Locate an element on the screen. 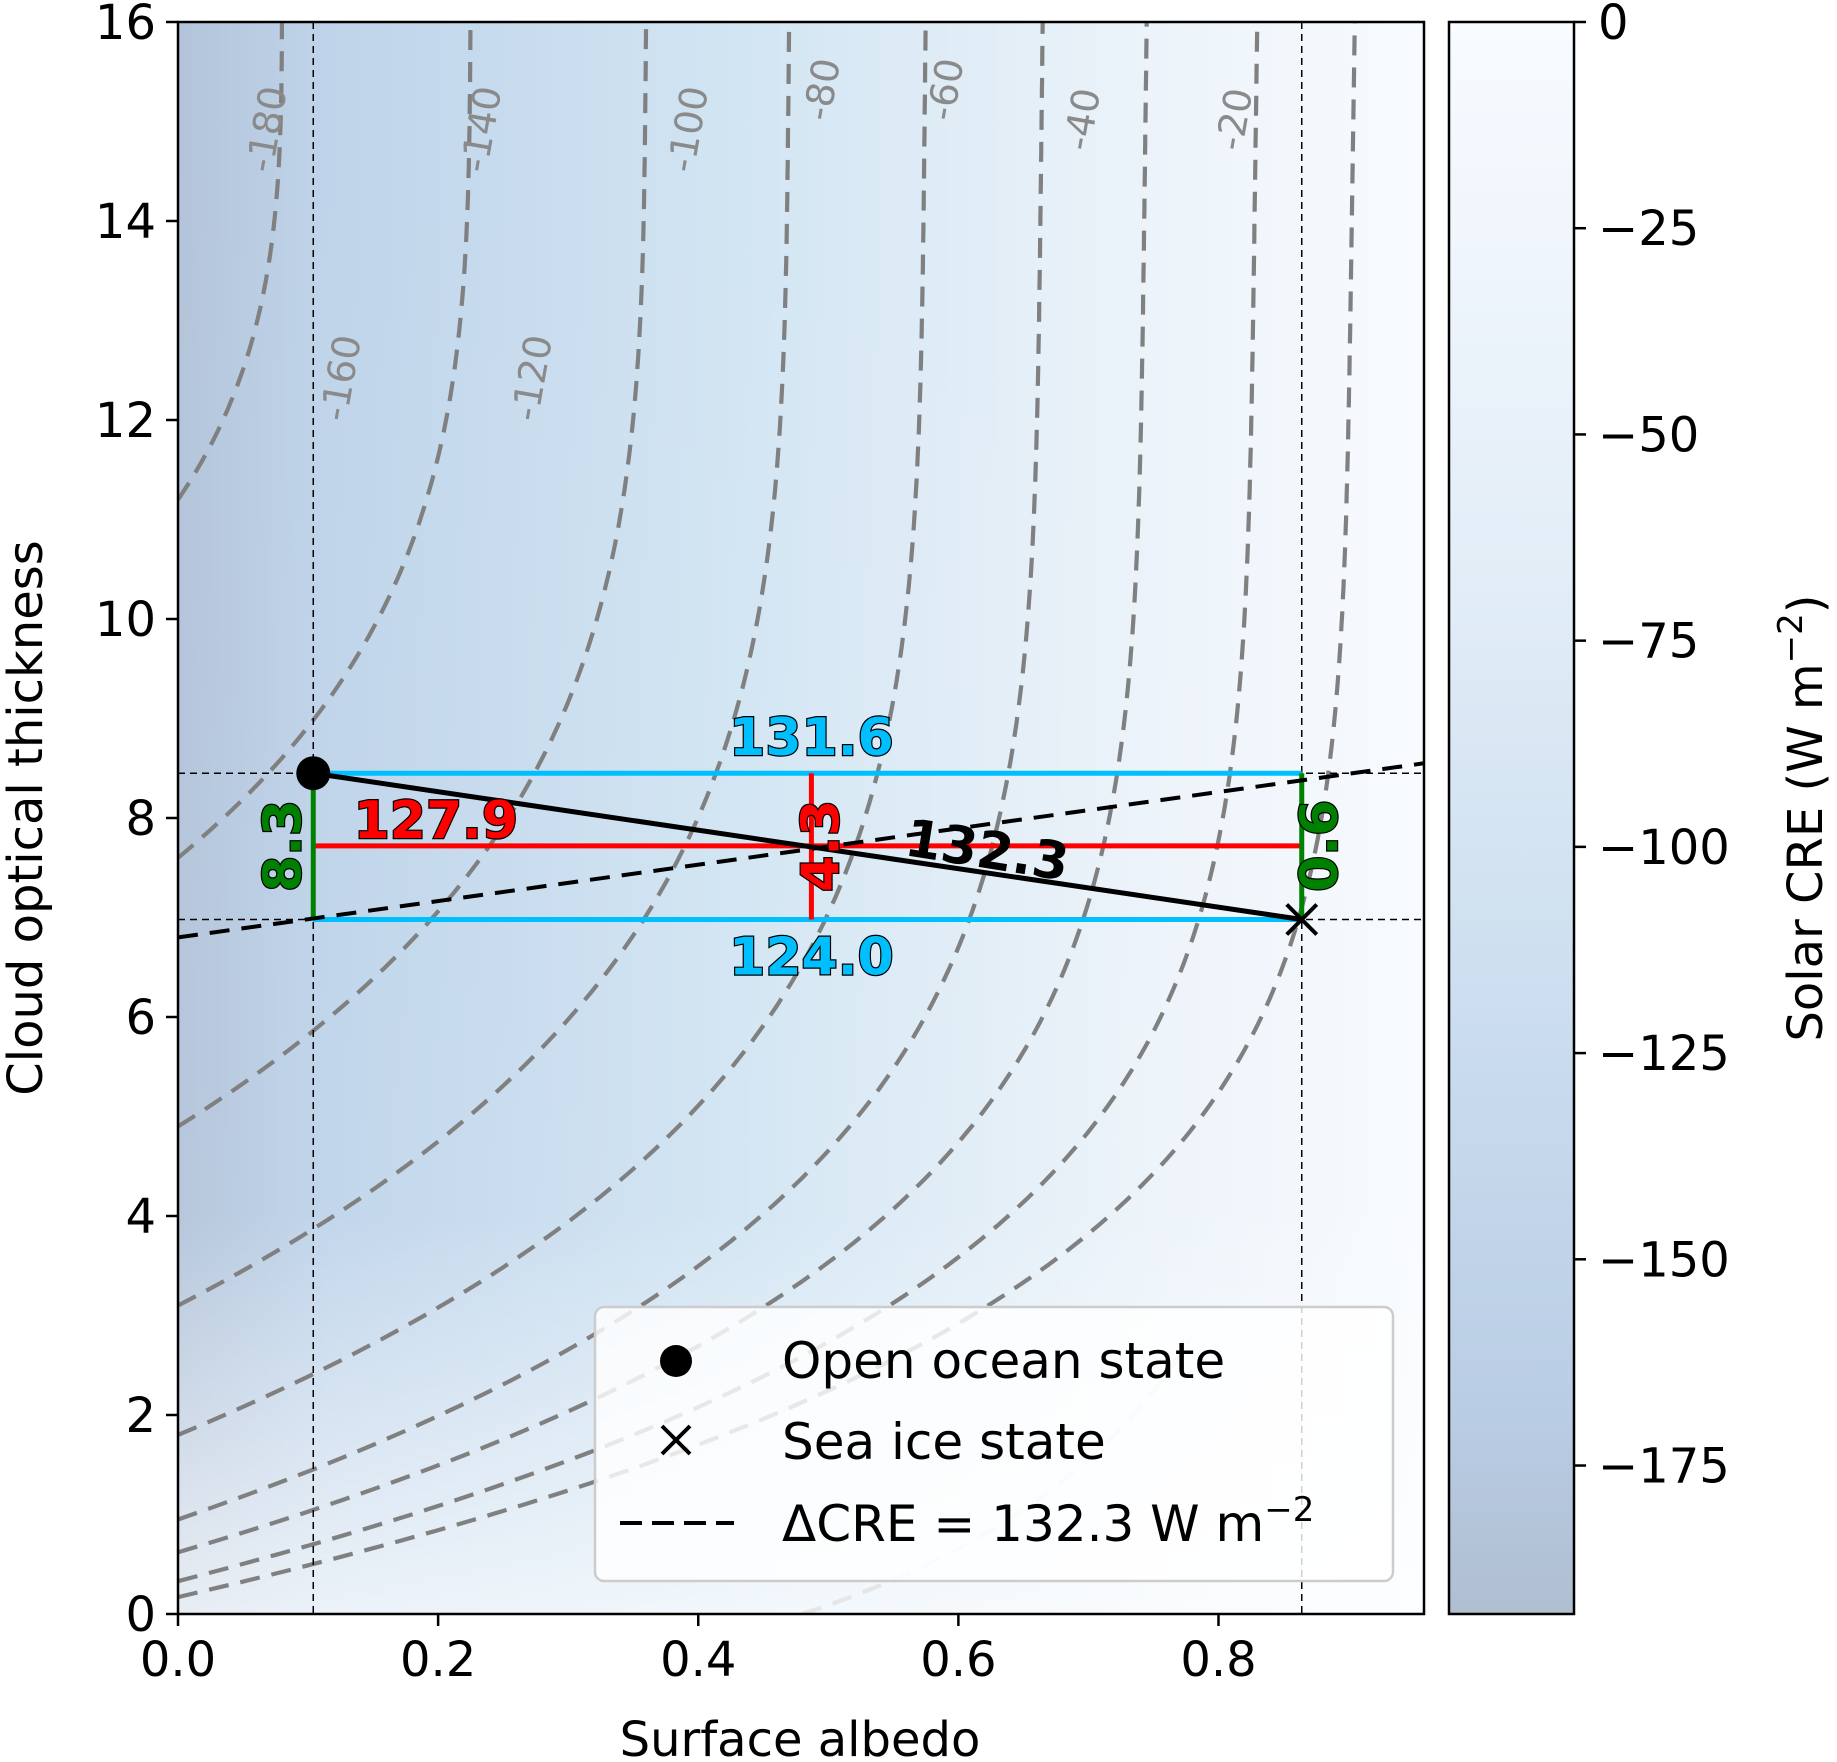 This screenshot has width=1837, height=1762. albedo-mid-value: 127.9 is located at coordinates (436, 821).